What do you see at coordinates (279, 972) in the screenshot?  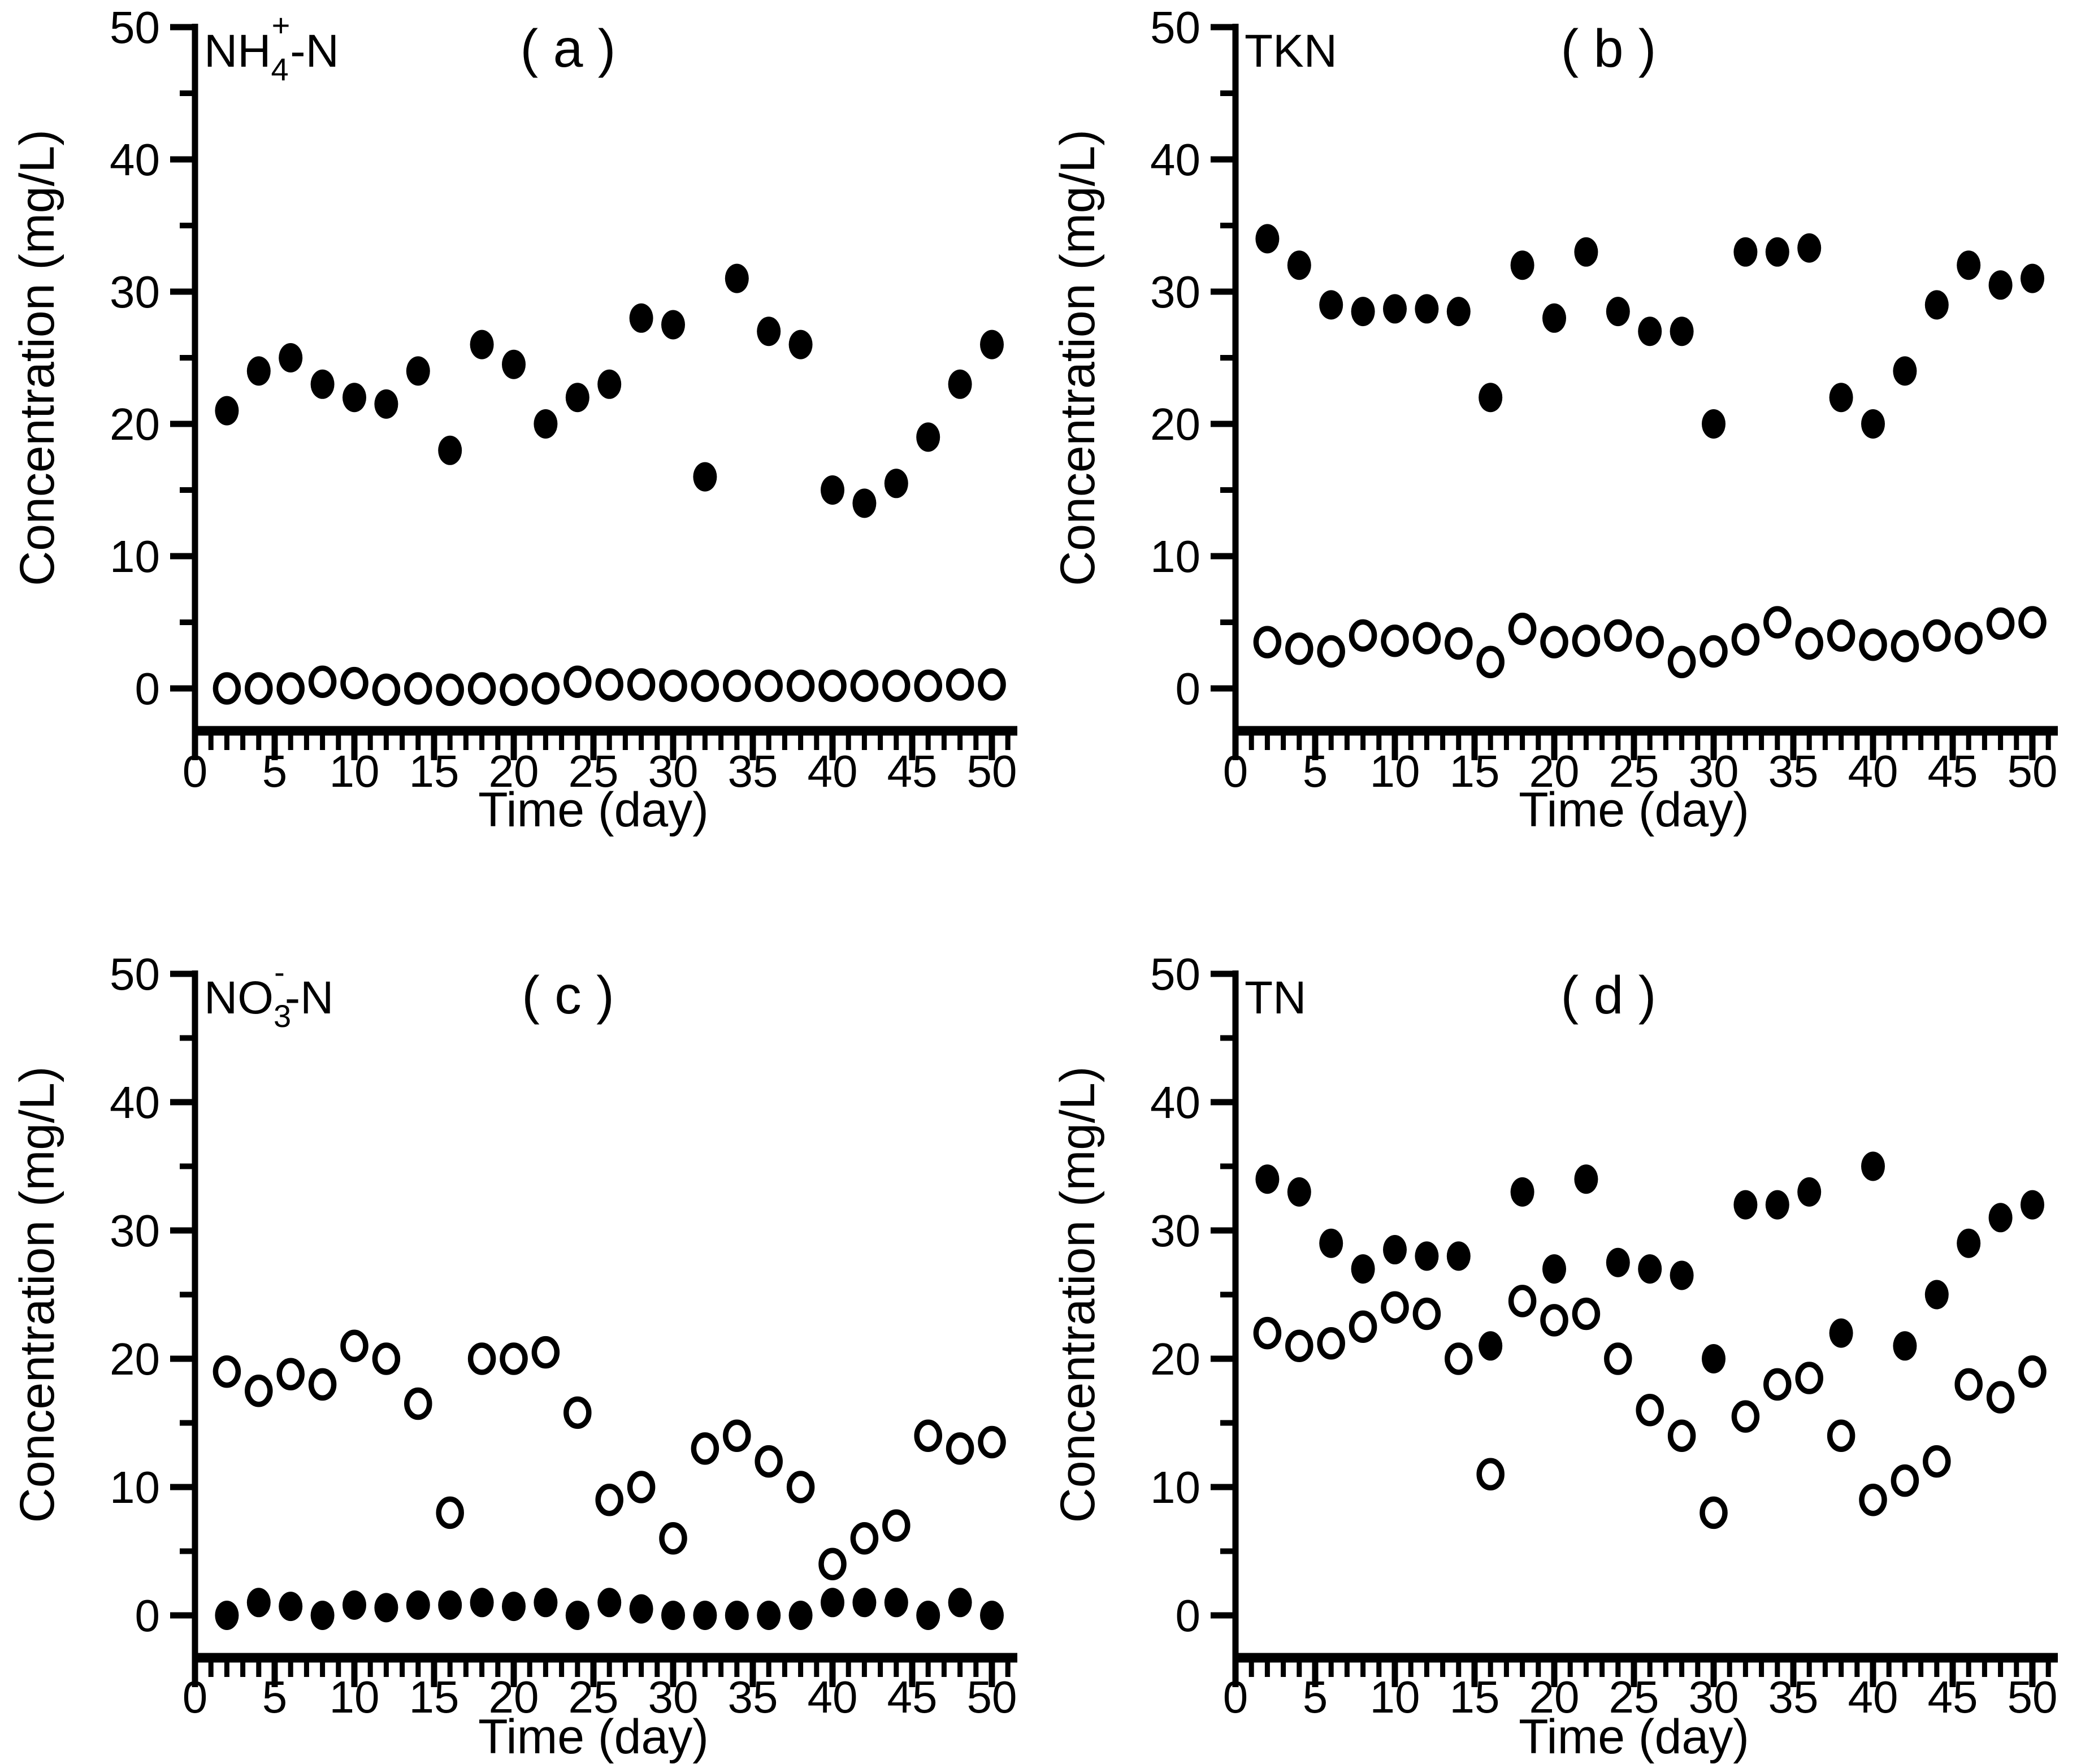 I see `analyte-label-part: -` at bounding box center [279, 972].